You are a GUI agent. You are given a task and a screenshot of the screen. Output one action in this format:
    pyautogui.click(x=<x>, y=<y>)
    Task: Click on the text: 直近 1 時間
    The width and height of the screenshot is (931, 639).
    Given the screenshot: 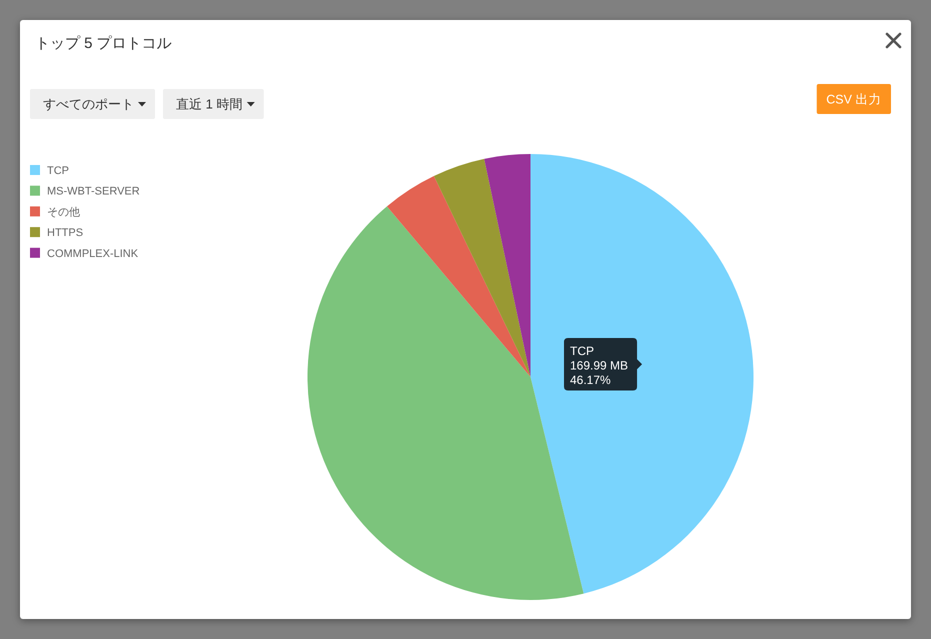 What is the action you would take?
    pyautogui.click(x=209, y=104)
    